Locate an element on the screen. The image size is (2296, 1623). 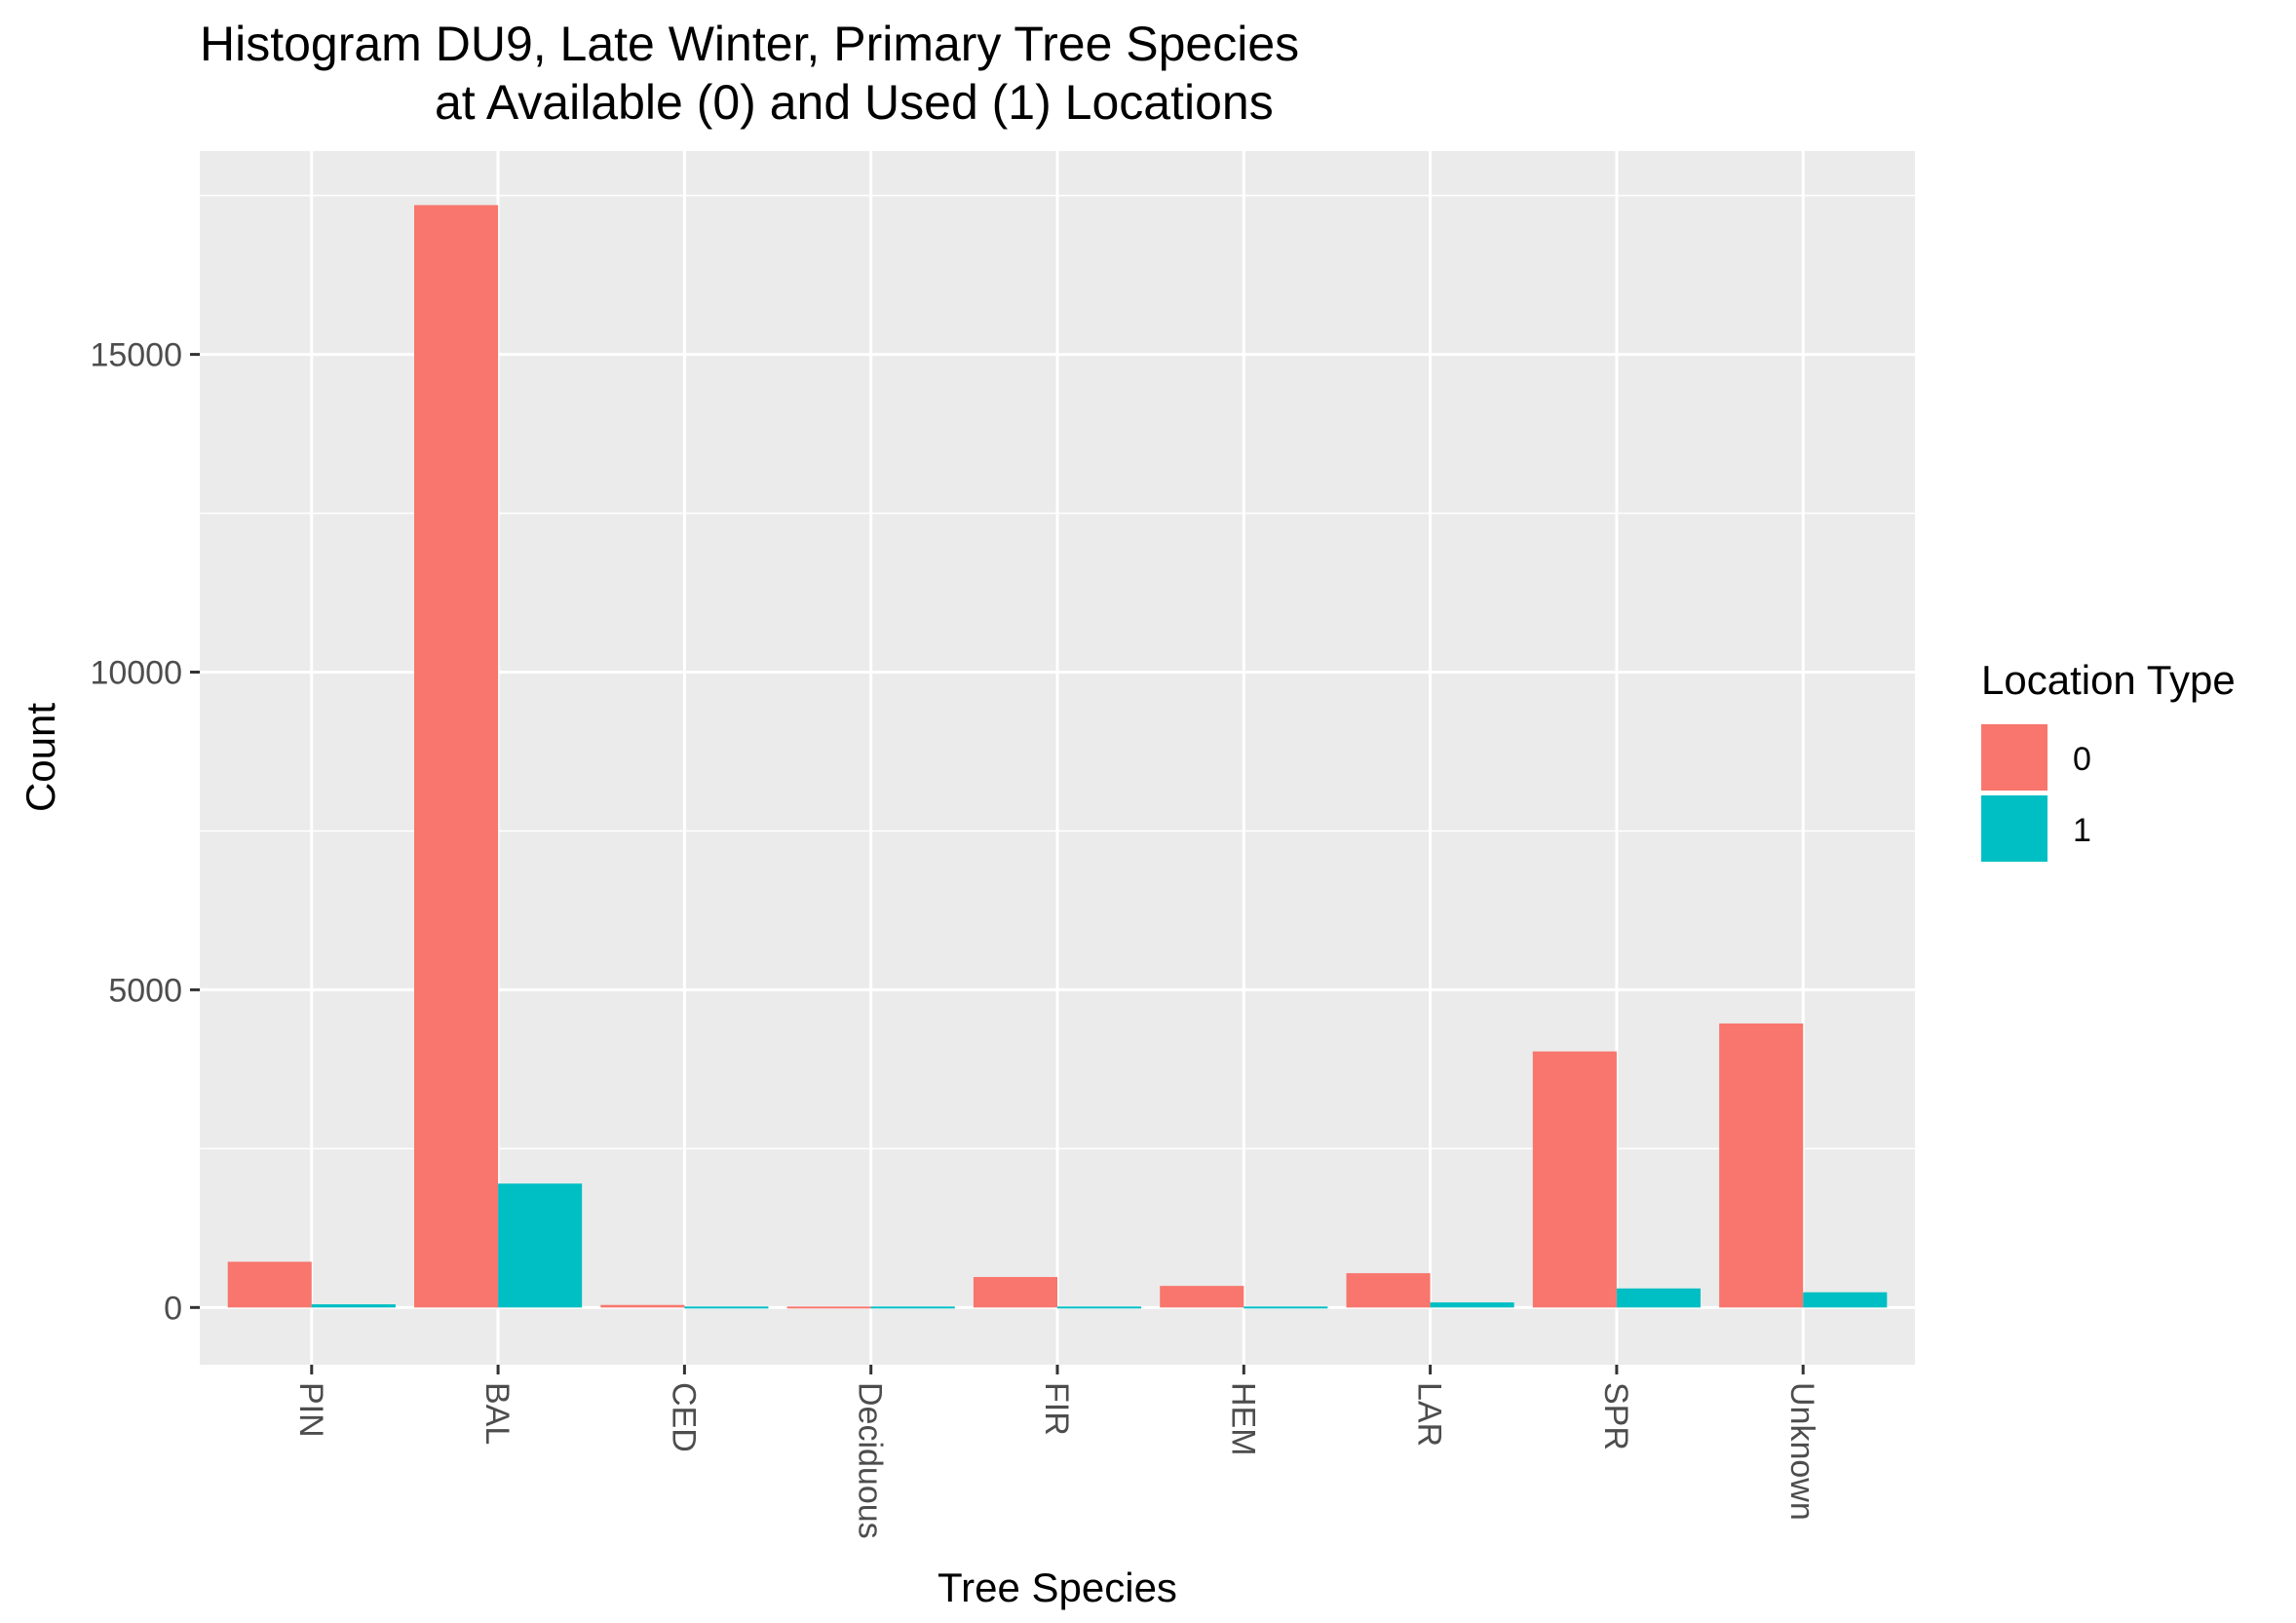
y-tick-label-2: 10000 is located at coordinates (136, 673).